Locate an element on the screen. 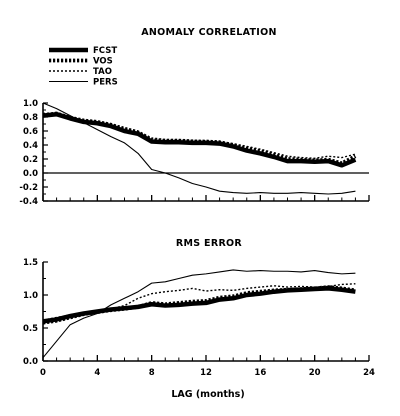 The image size is (400, 416). legend-label-vos: VOS is located at coordinates (103, 62).